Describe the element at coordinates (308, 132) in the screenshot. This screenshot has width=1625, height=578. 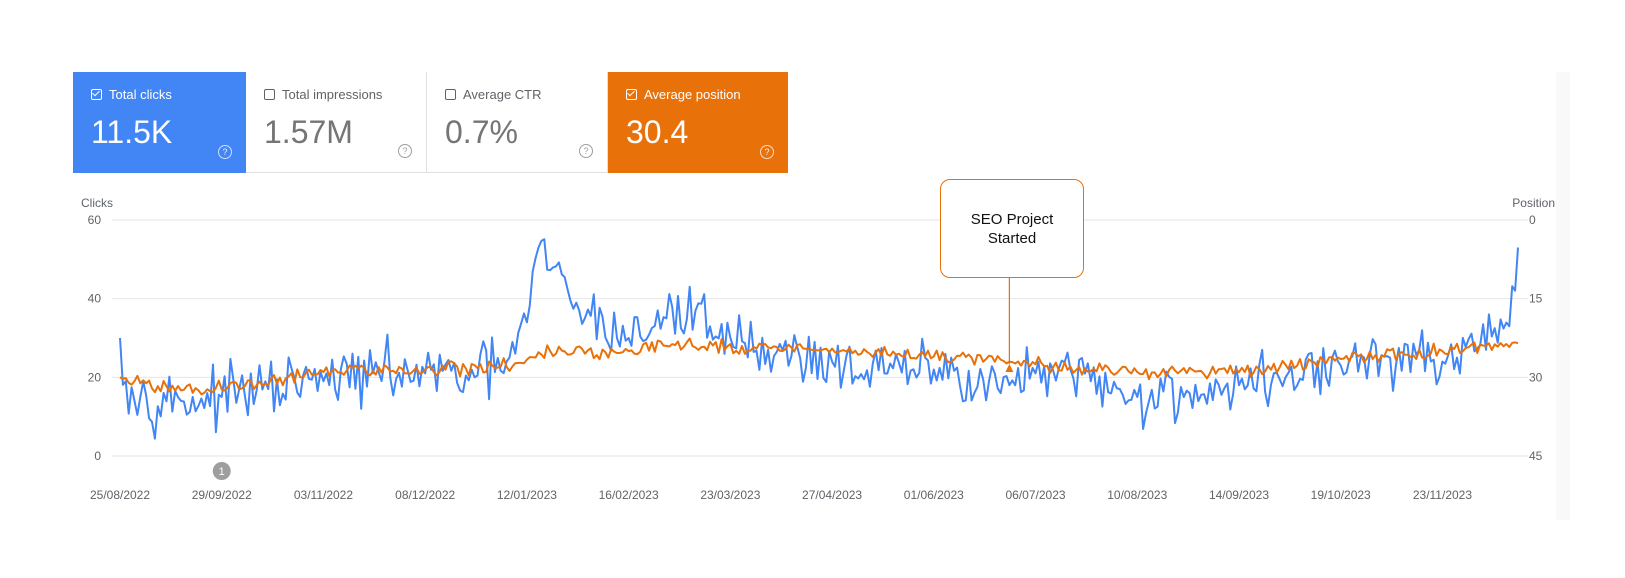
I see `total-impressions-value: 1.57M` at that location.